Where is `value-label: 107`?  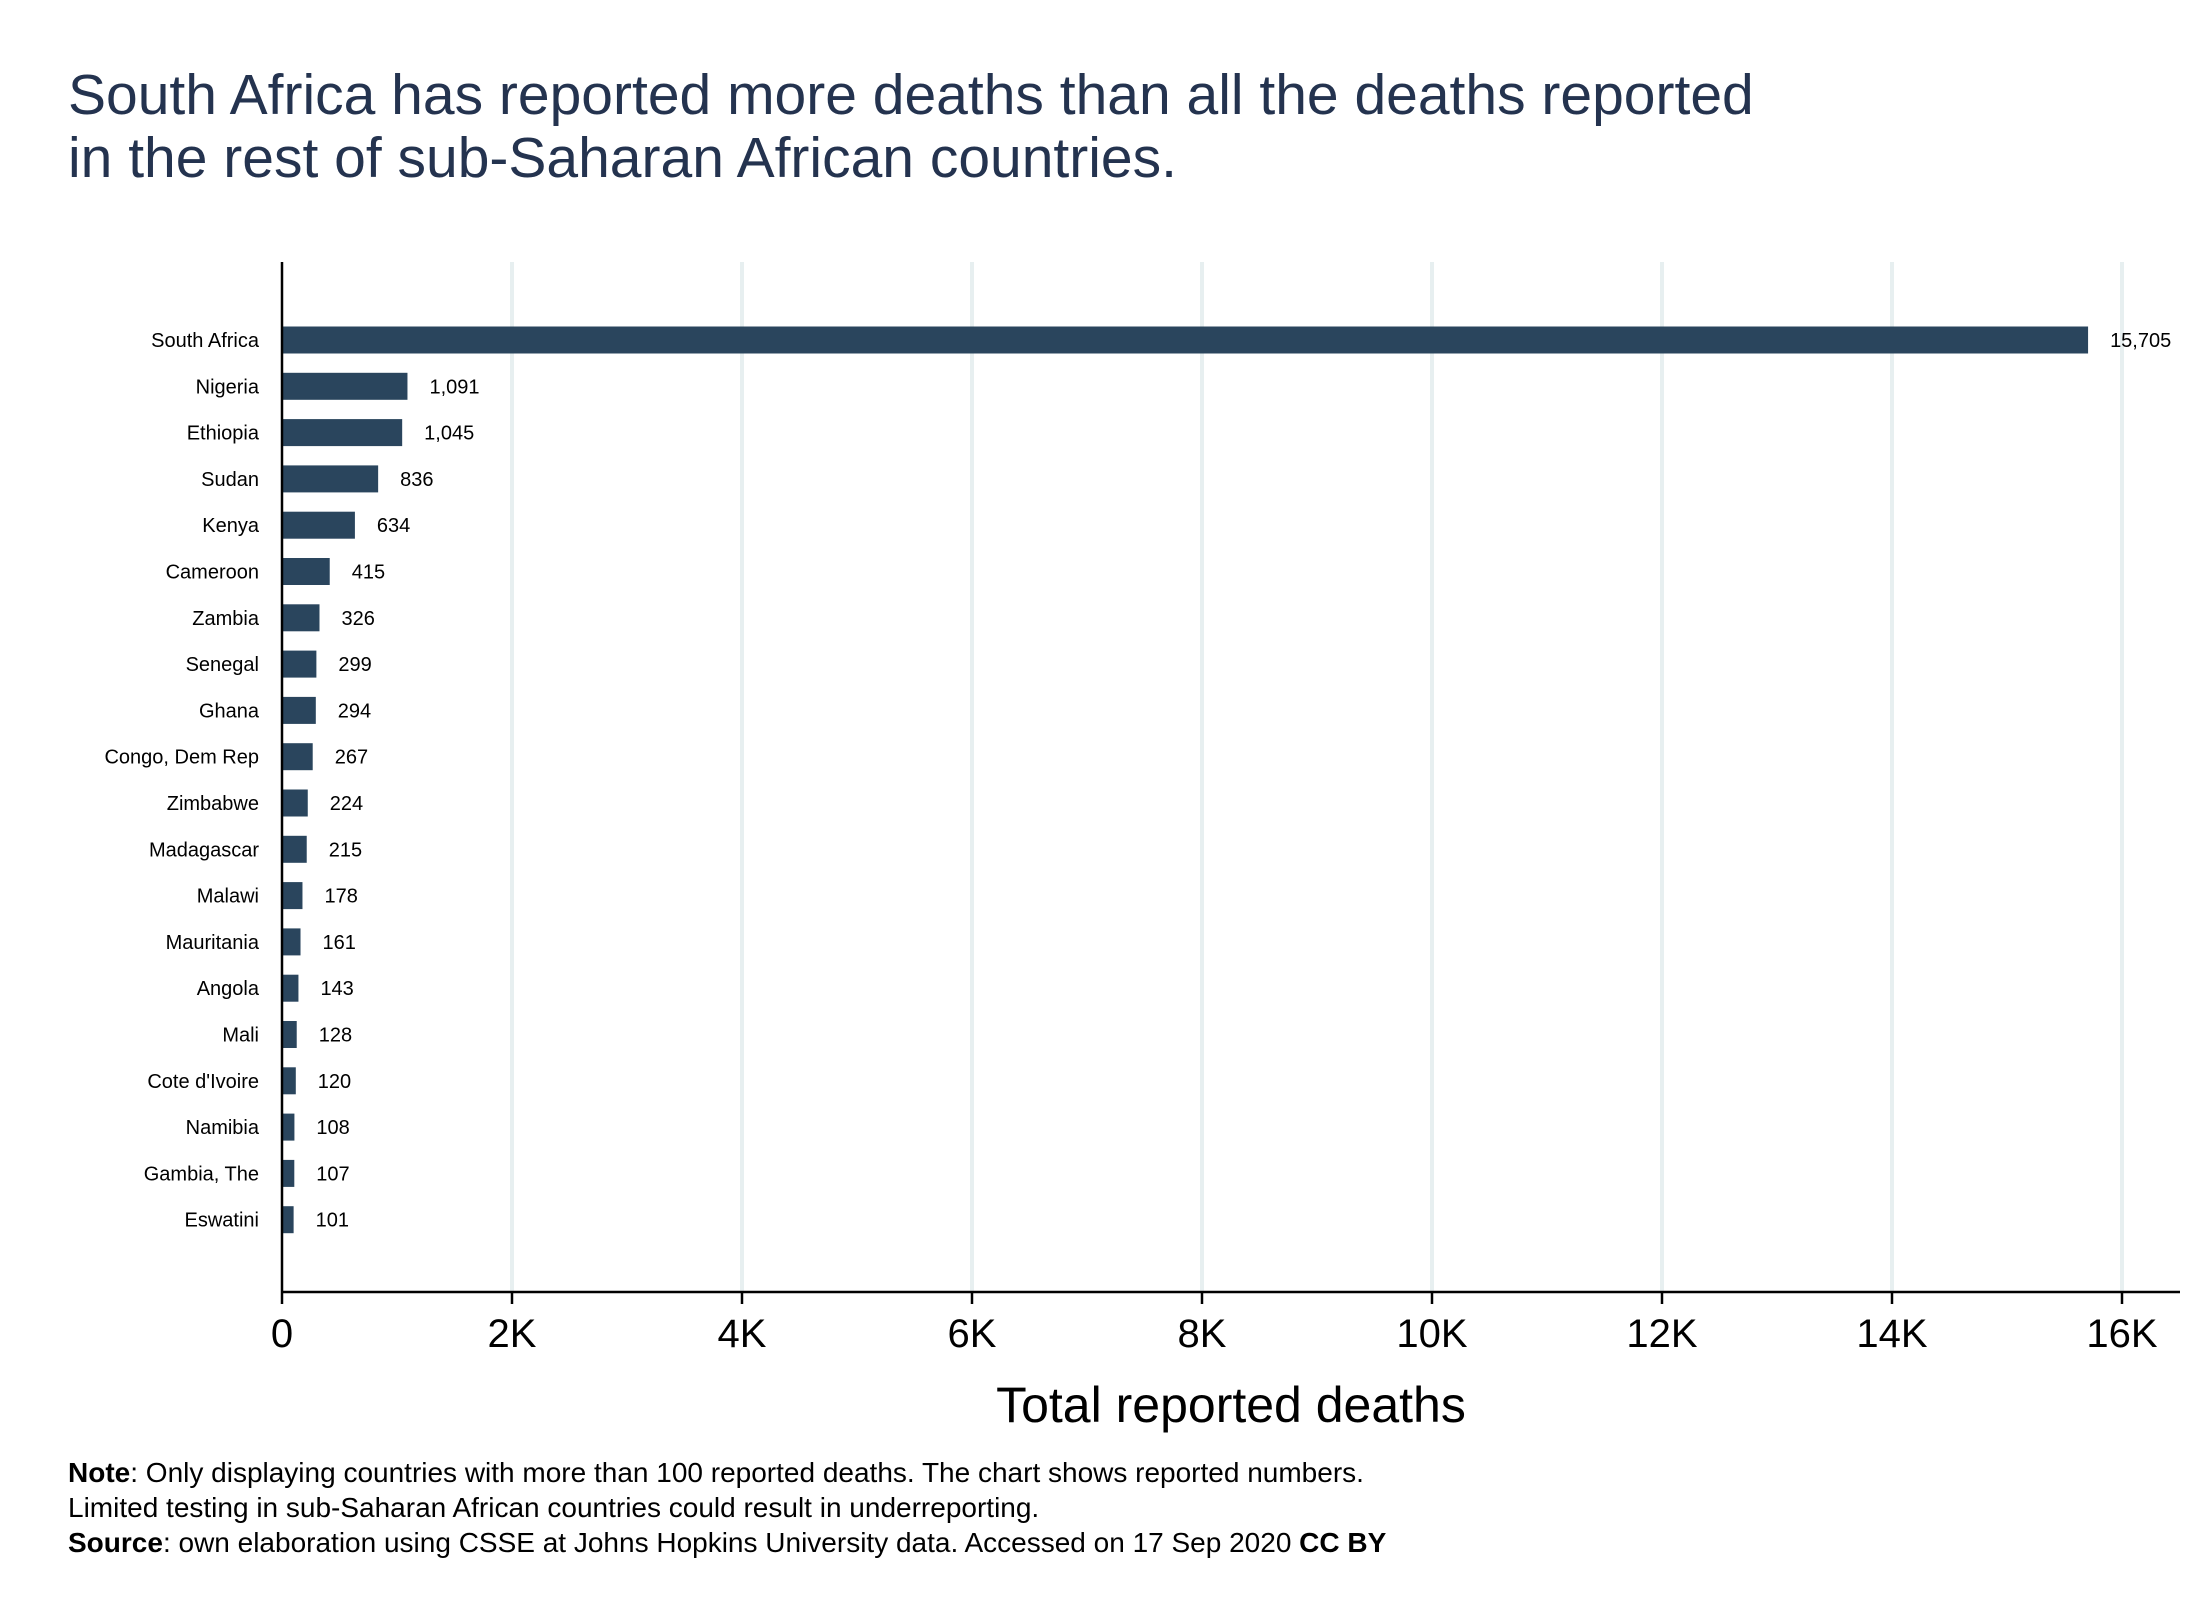 value-label: 107 is located at coordinates (332, 1174).